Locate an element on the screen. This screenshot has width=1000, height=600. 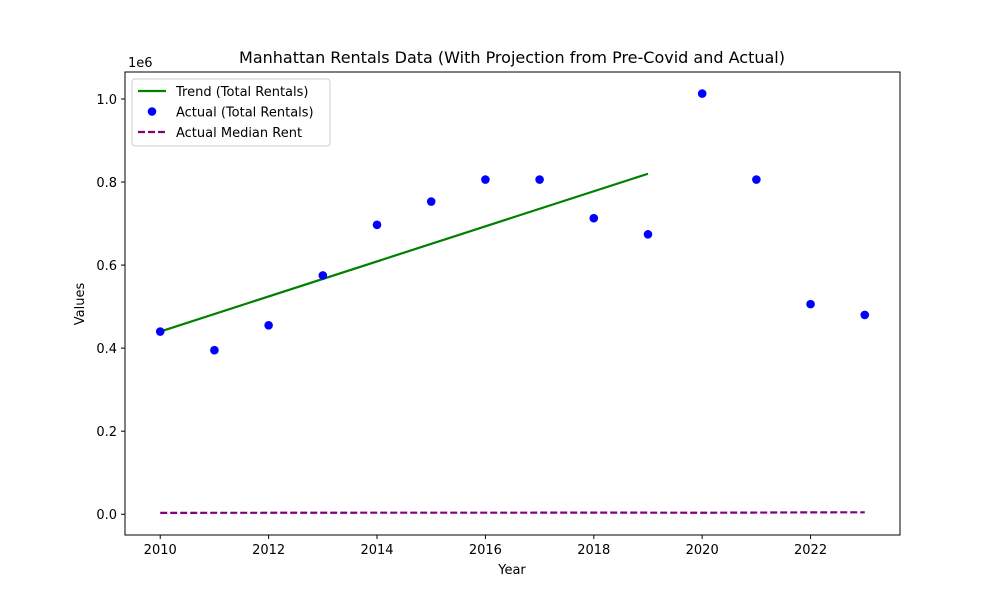
legend-label: Actual Median Rent is located at coordinates (239, 133).